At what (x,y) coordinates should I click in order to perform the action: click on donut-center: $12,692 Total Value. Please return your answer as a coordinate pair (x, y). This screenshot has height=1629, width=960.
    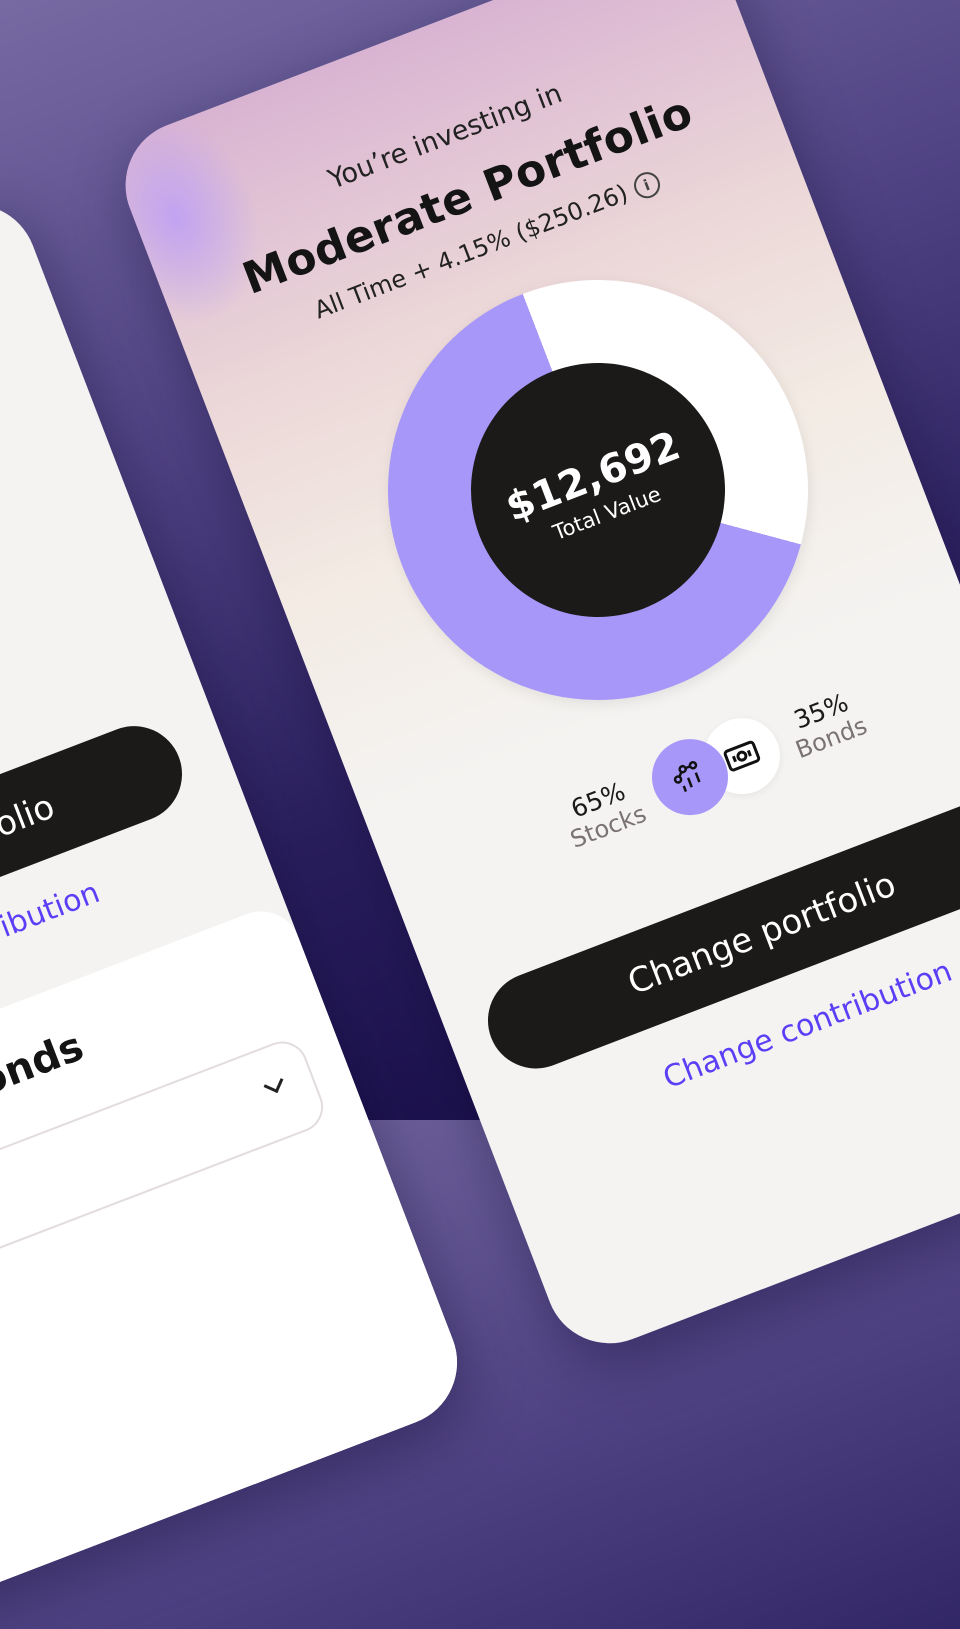
    Looking at the image, I should click on (598, 490).